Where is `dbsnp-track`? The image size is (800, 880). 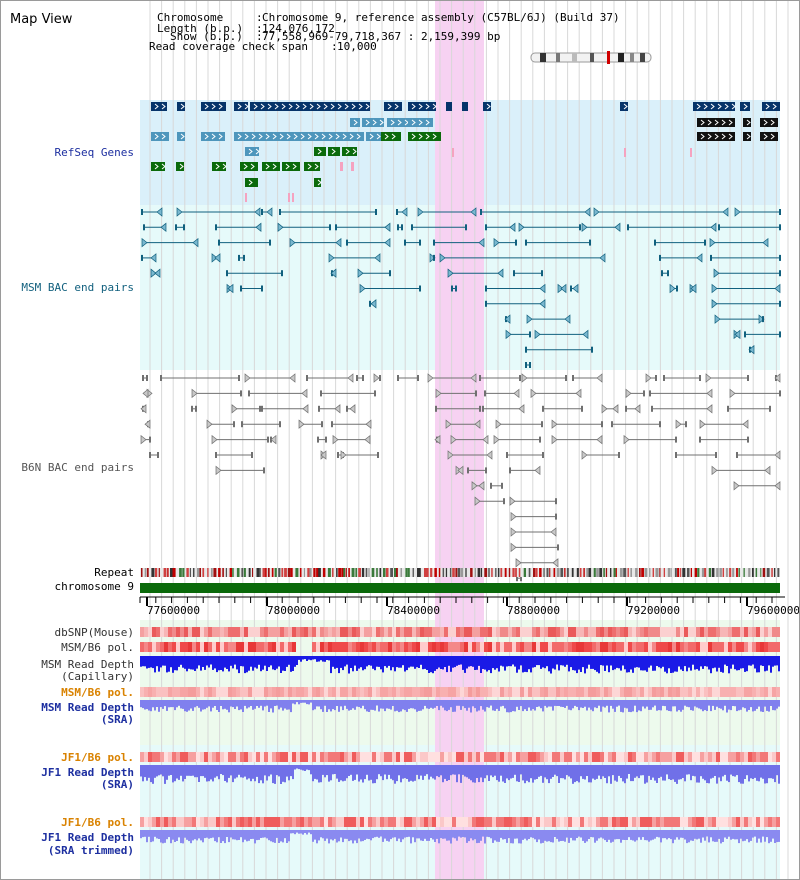
dbsnp-track is located at coordinates (460, 632).